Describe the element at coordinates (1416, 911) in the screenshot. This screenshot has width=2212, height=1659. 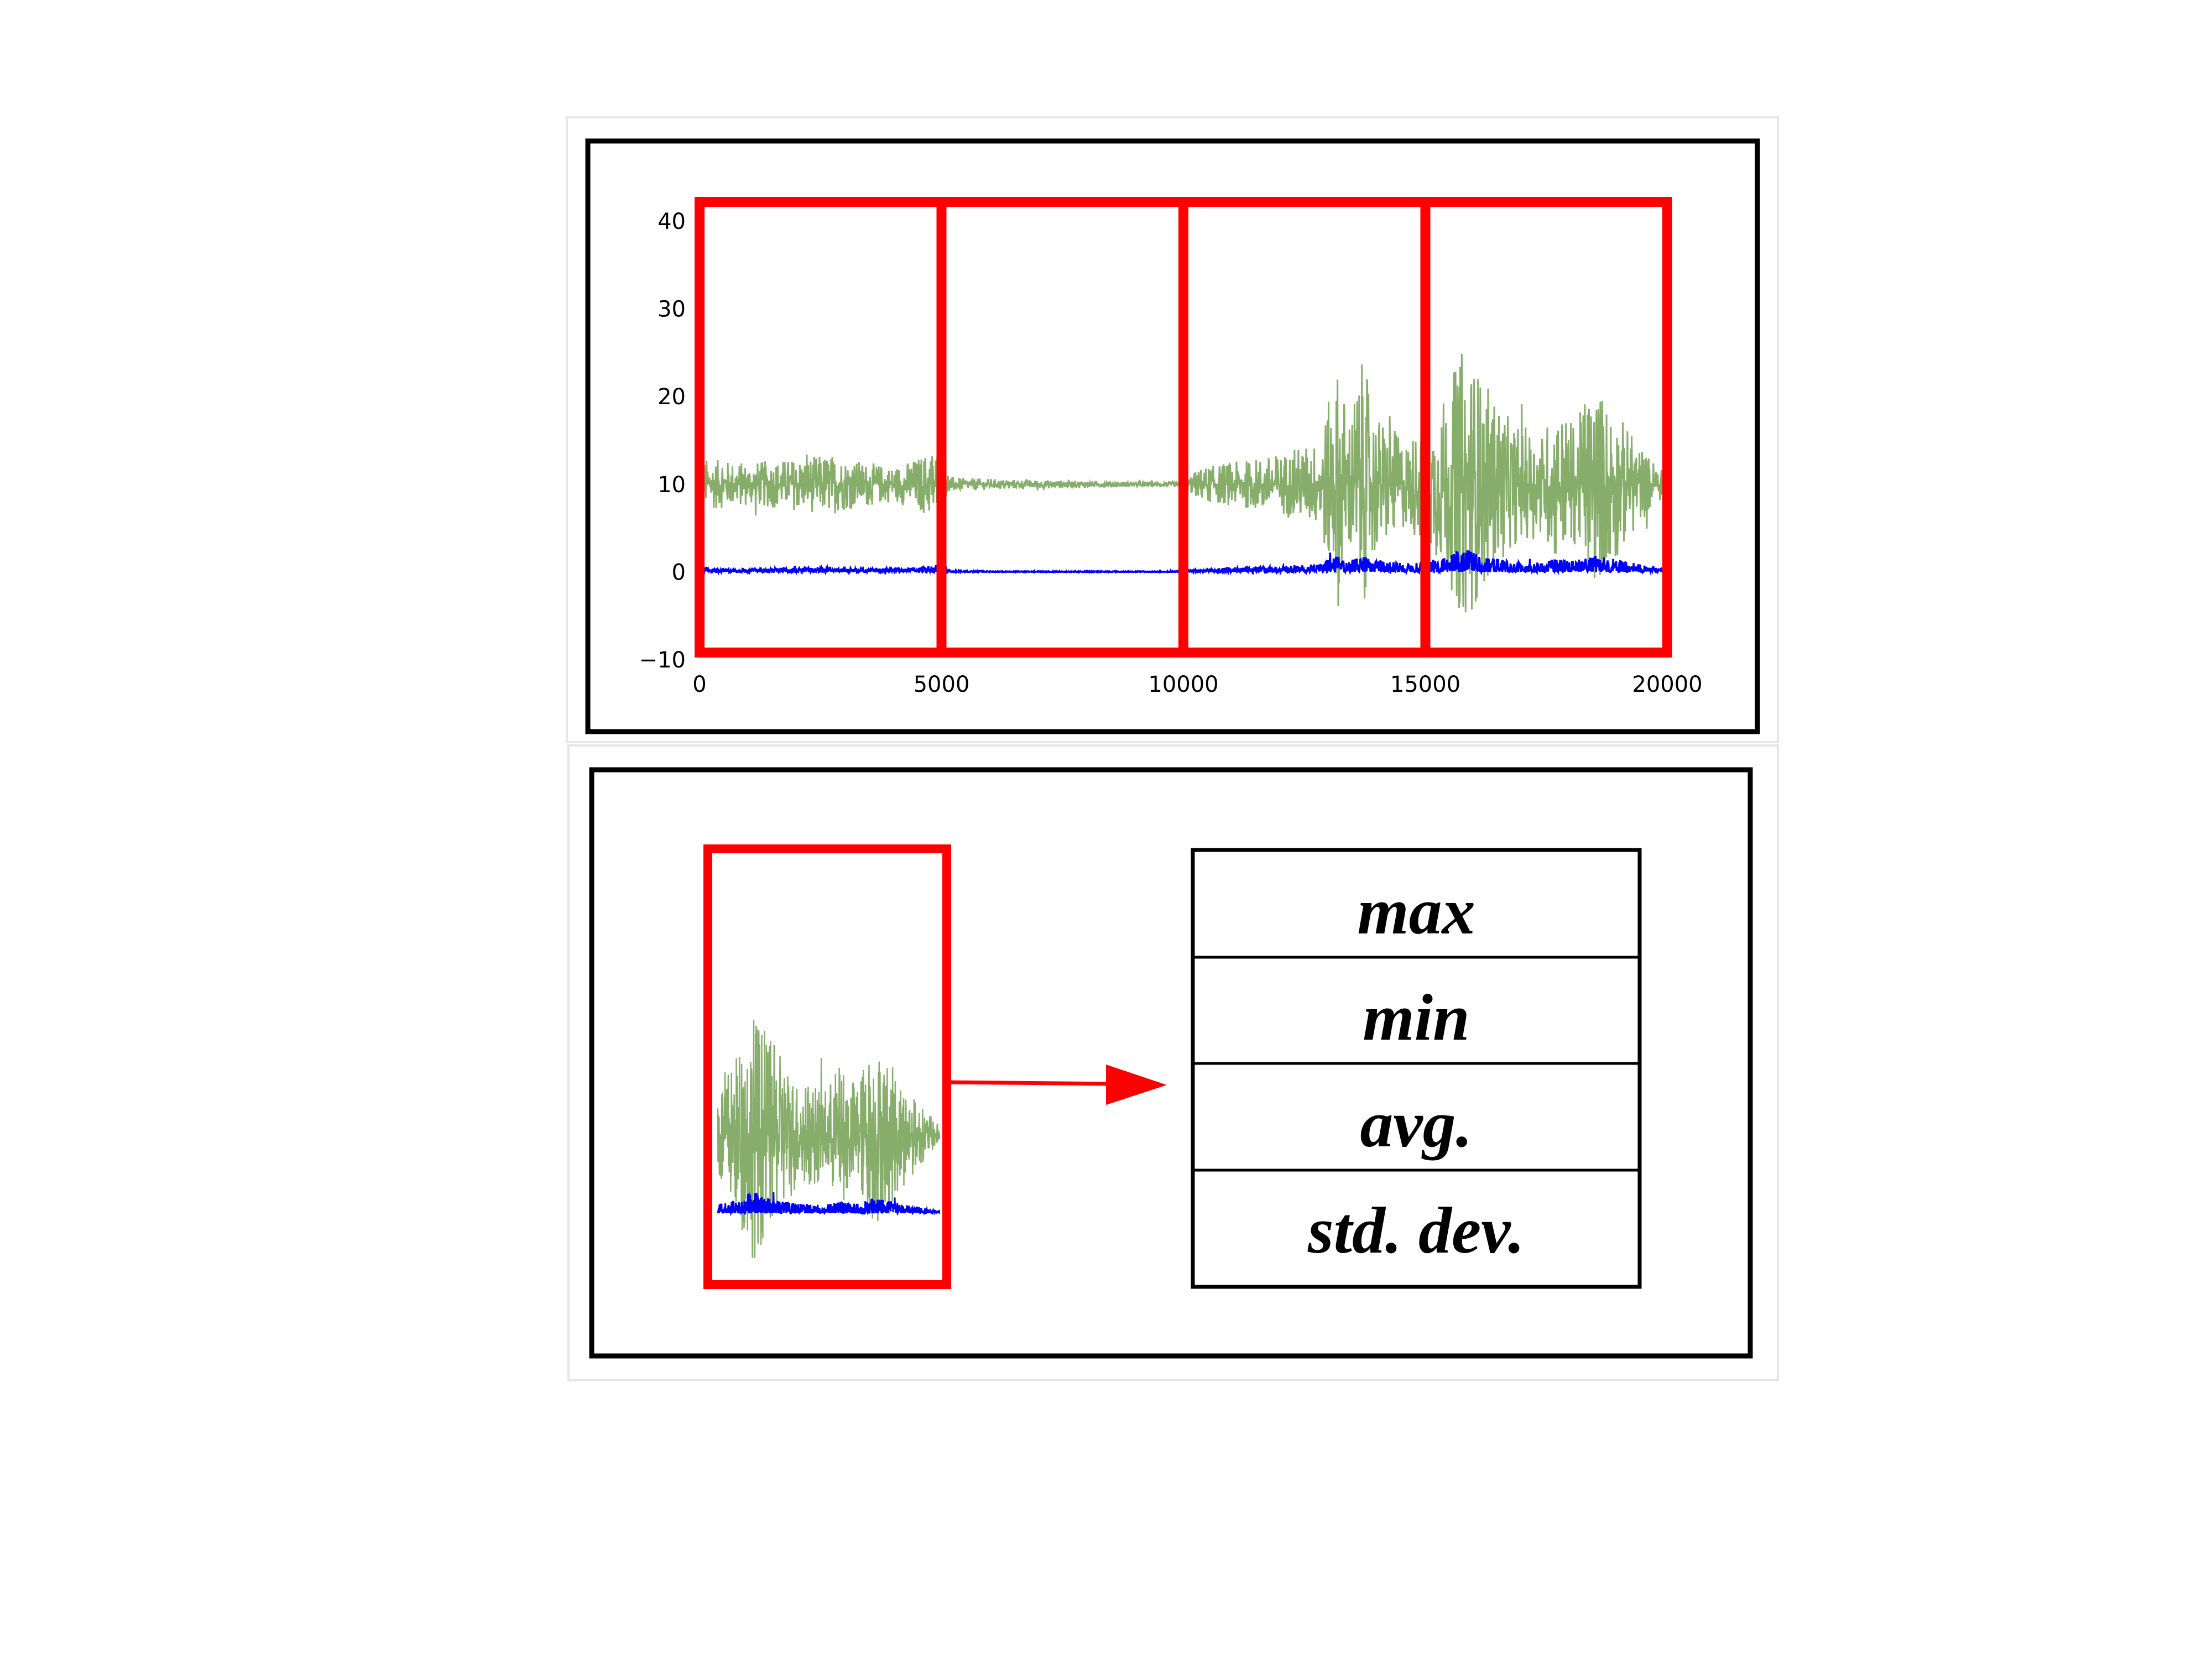
I see `feature-max: max` at that location.